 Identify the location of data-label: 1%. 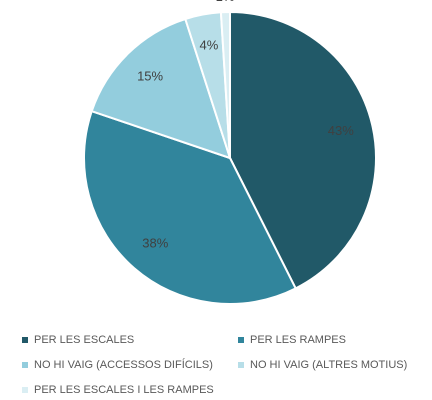
(225, 2).